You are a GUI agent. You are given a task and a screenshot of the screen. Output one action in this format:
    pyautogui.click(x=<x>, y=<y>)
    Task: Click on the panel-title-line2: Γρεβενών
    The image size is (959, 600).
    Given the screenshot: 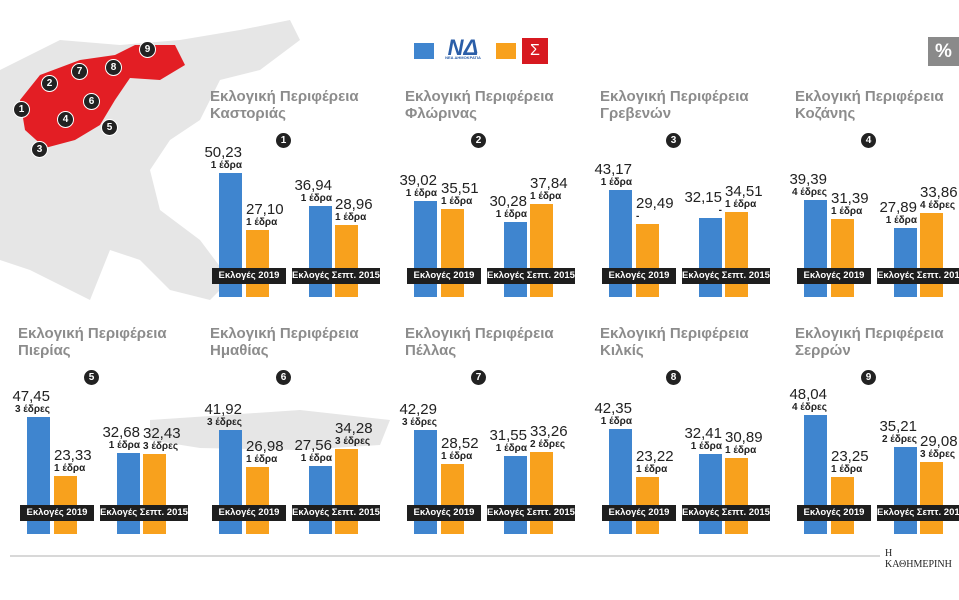 What is the action you would take?
    pyautogui.click(x=636, y=113)
    